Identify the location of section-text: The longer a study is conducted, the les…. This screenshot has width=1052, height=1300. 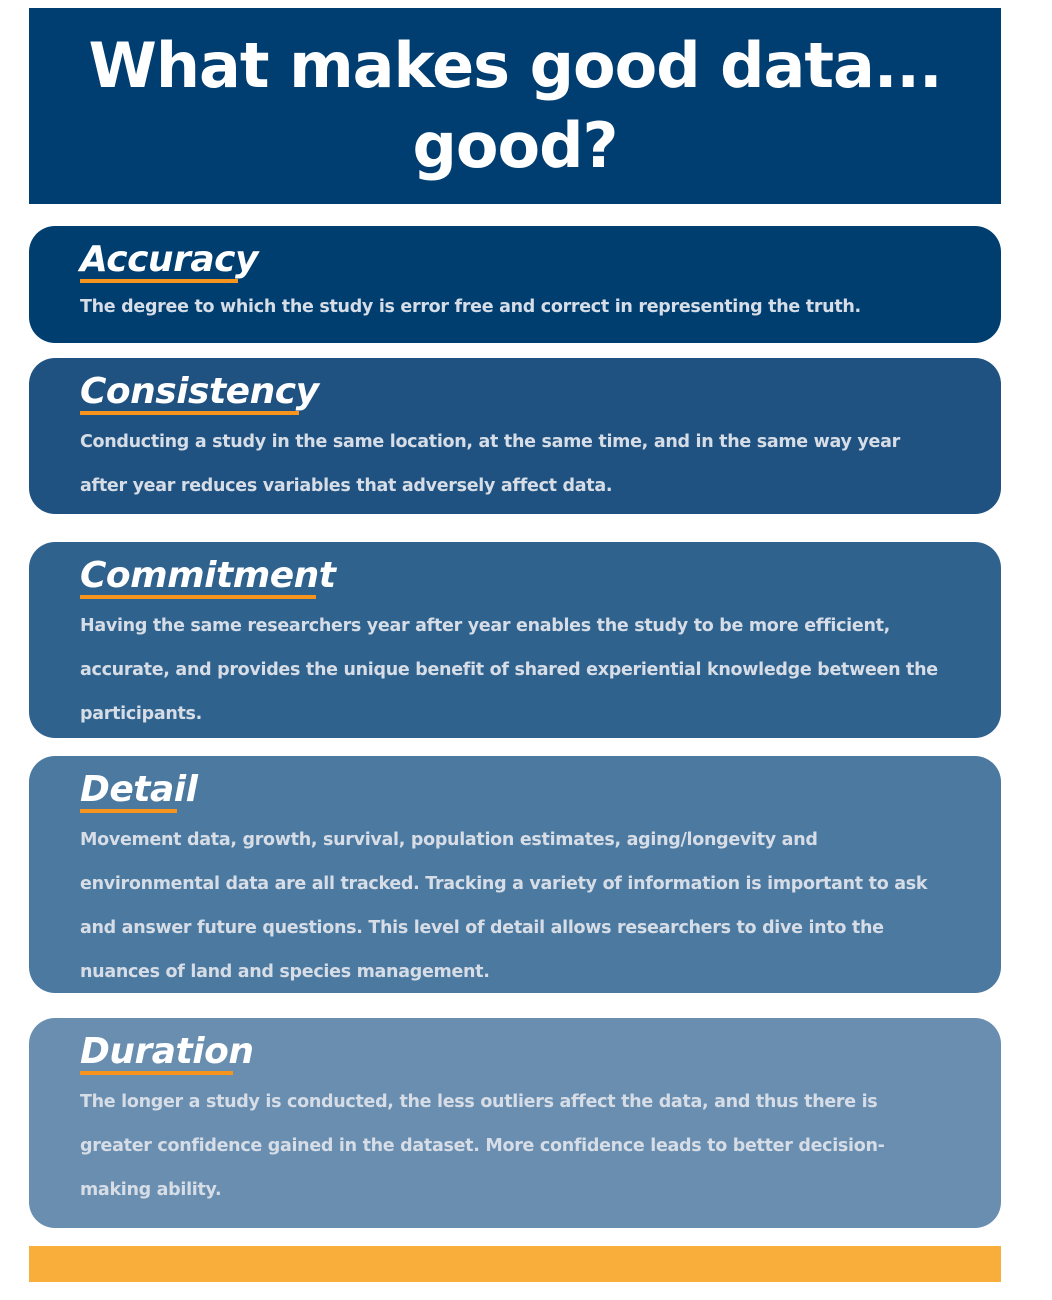
(482, 1146).